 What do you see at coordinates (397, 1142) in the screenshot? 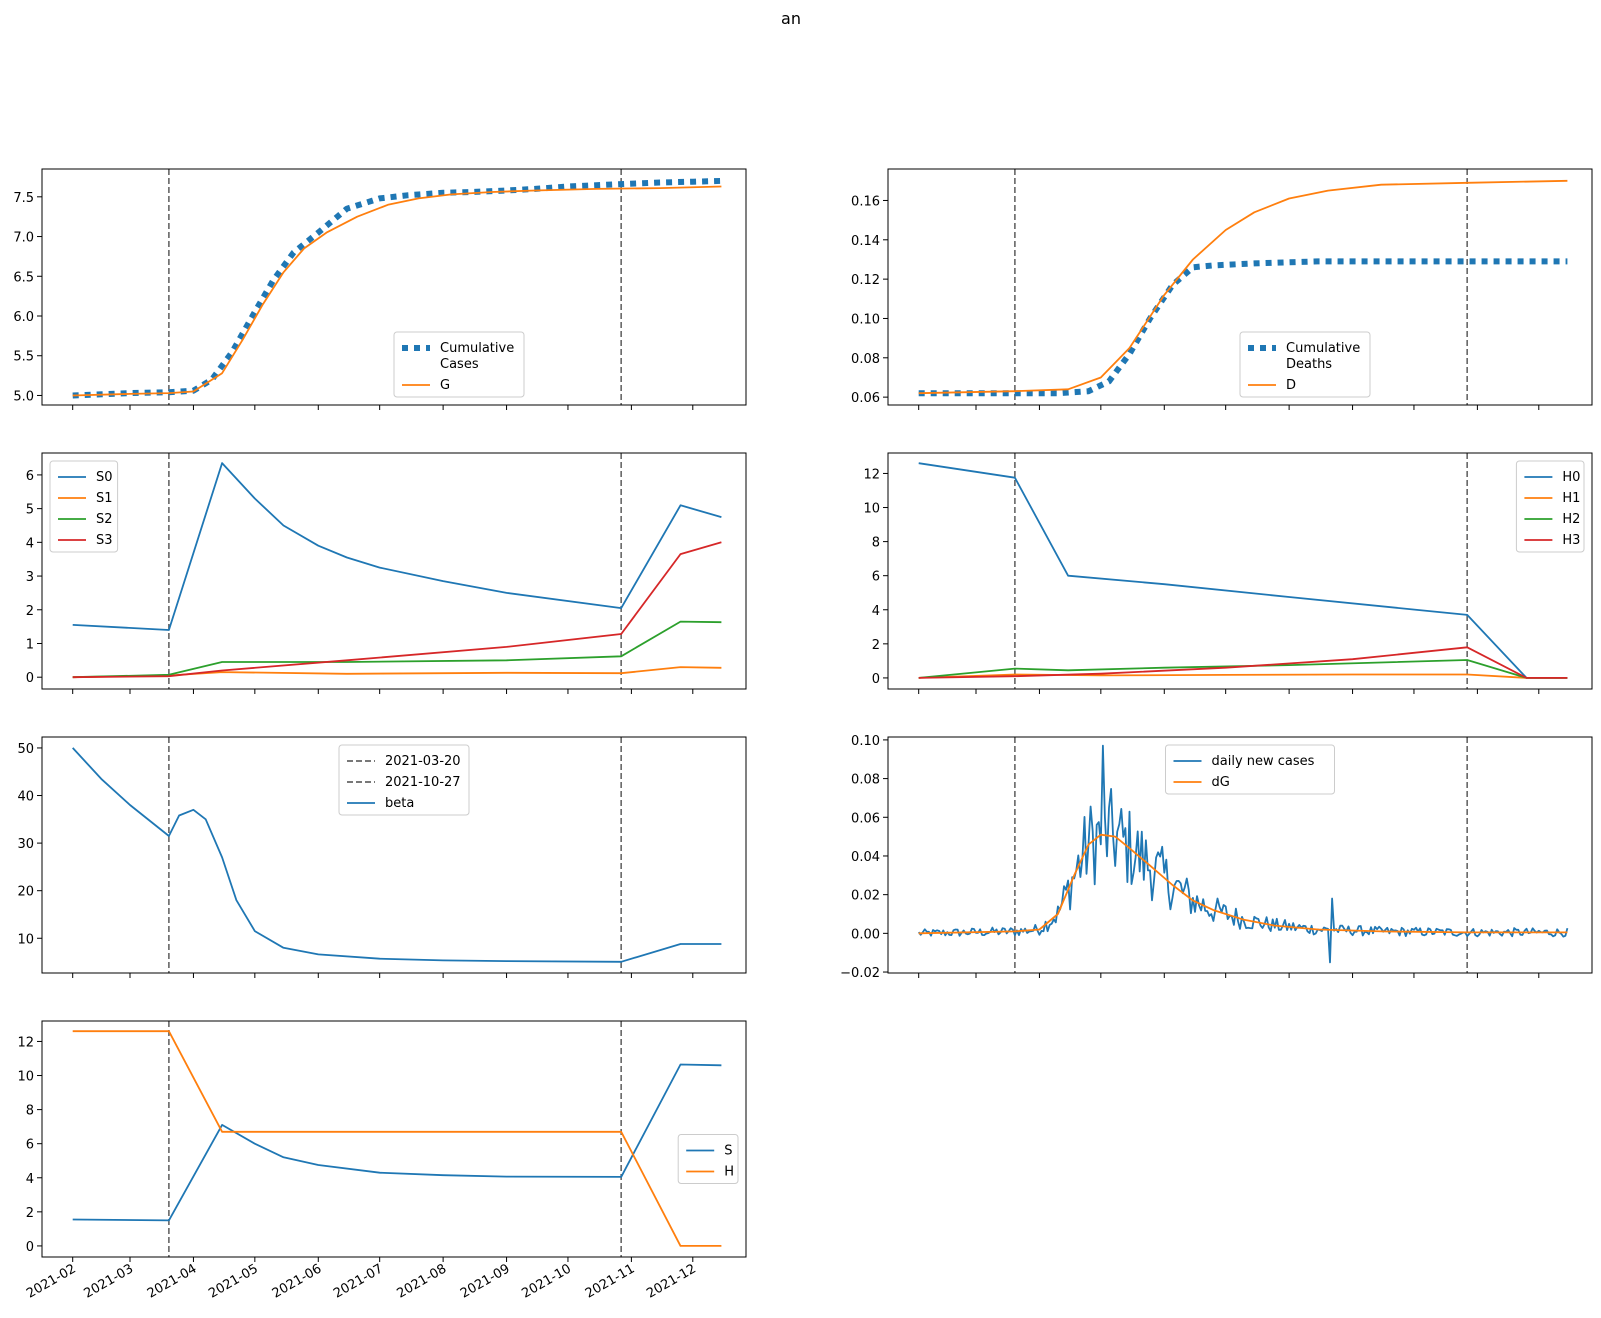
I see `series-s` at bounding box center [397, 1142].